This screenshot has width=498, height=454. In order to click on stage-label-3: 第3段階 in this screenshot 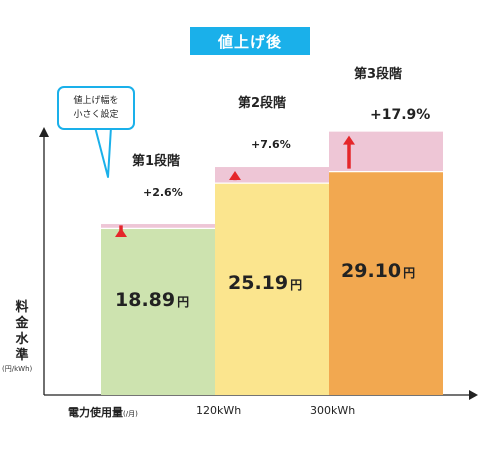, I will do `click(378, 74)`.